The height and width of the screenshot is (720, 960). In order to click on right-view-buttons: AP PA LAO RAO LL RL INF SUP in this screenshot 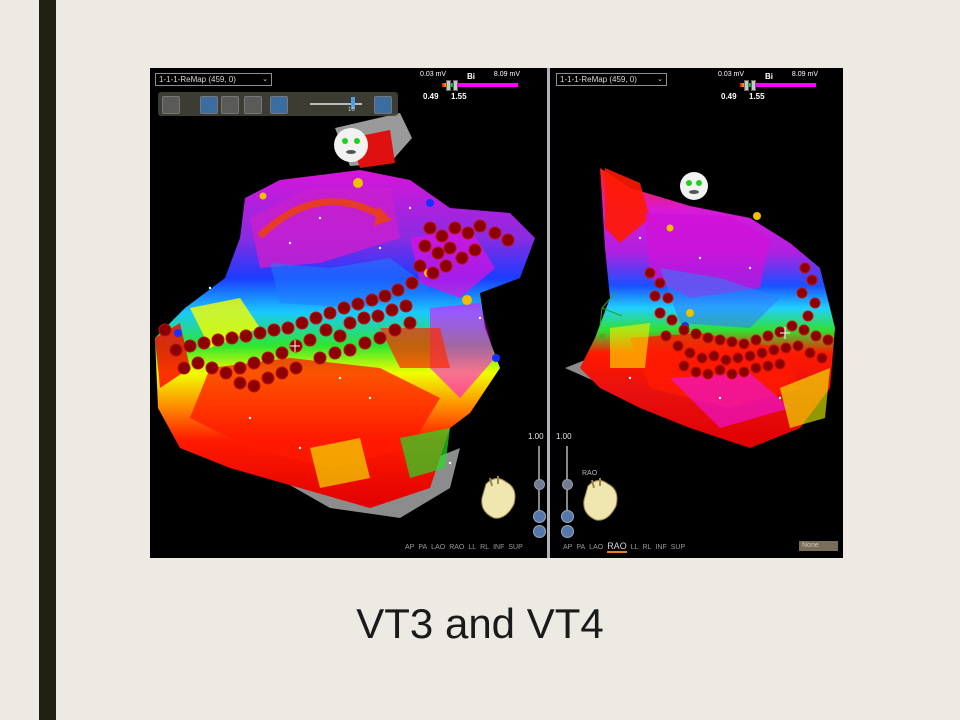, I will do `click(626, 547)`.